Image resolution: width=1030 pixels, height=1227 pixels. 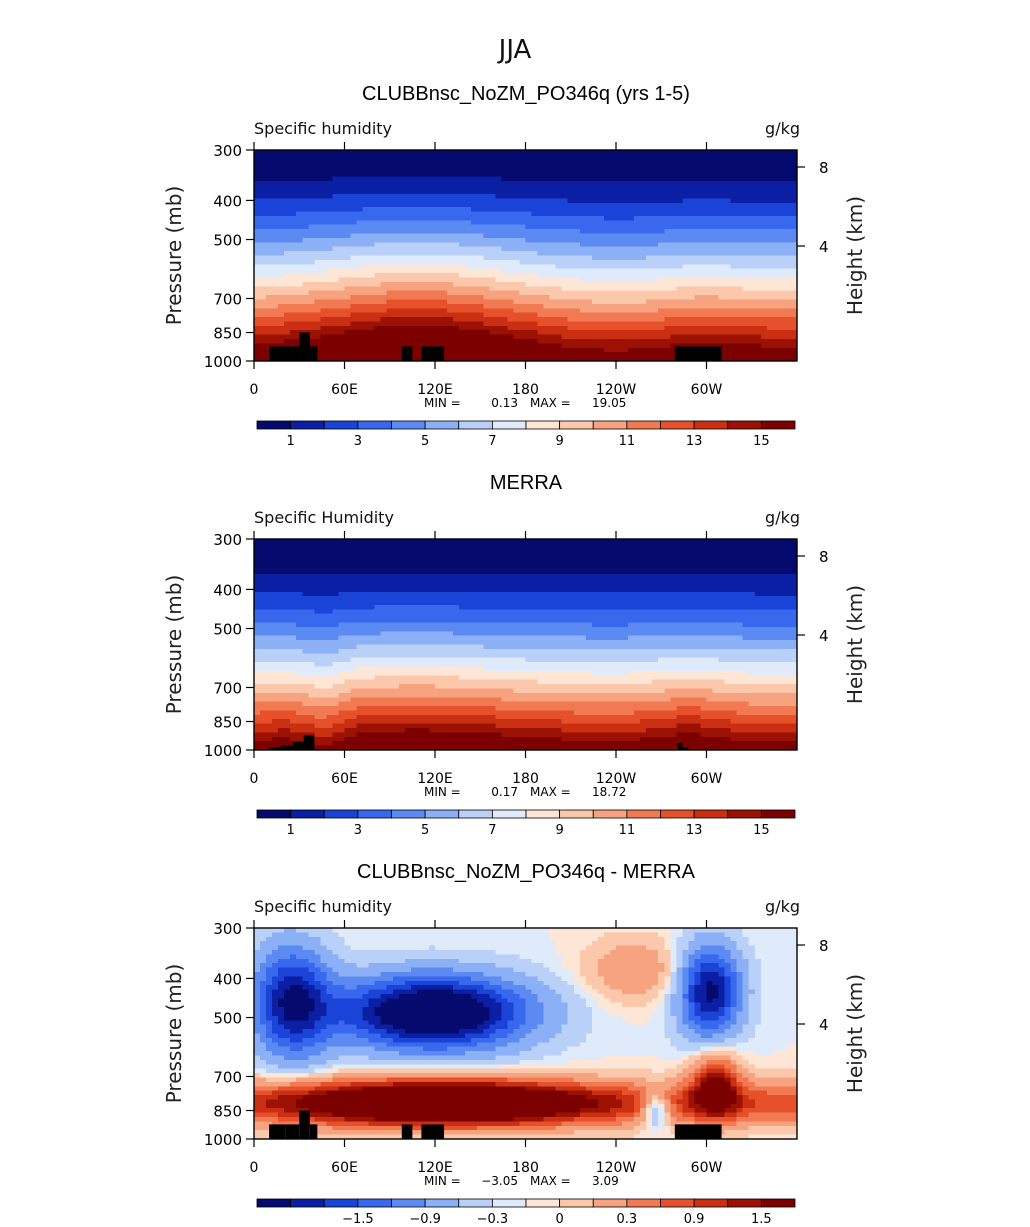 What do you see at coordinates (292, 353) in the screenshot?
I see `topography-block` at bounding box center [292, 353].